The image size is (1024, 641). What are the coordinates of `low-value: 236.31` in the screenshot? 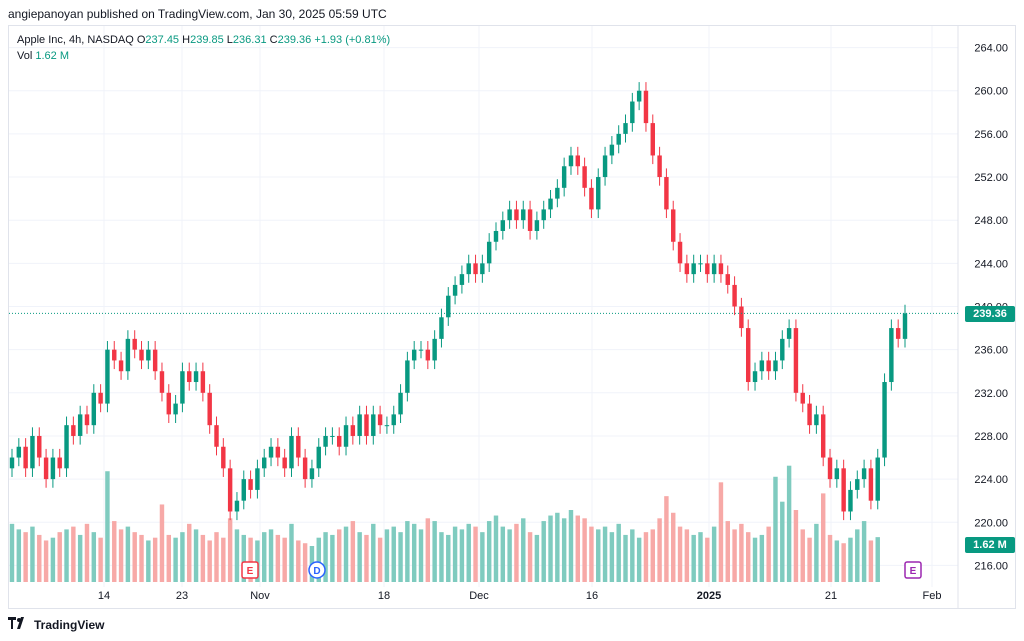 It's located at (249, 40).